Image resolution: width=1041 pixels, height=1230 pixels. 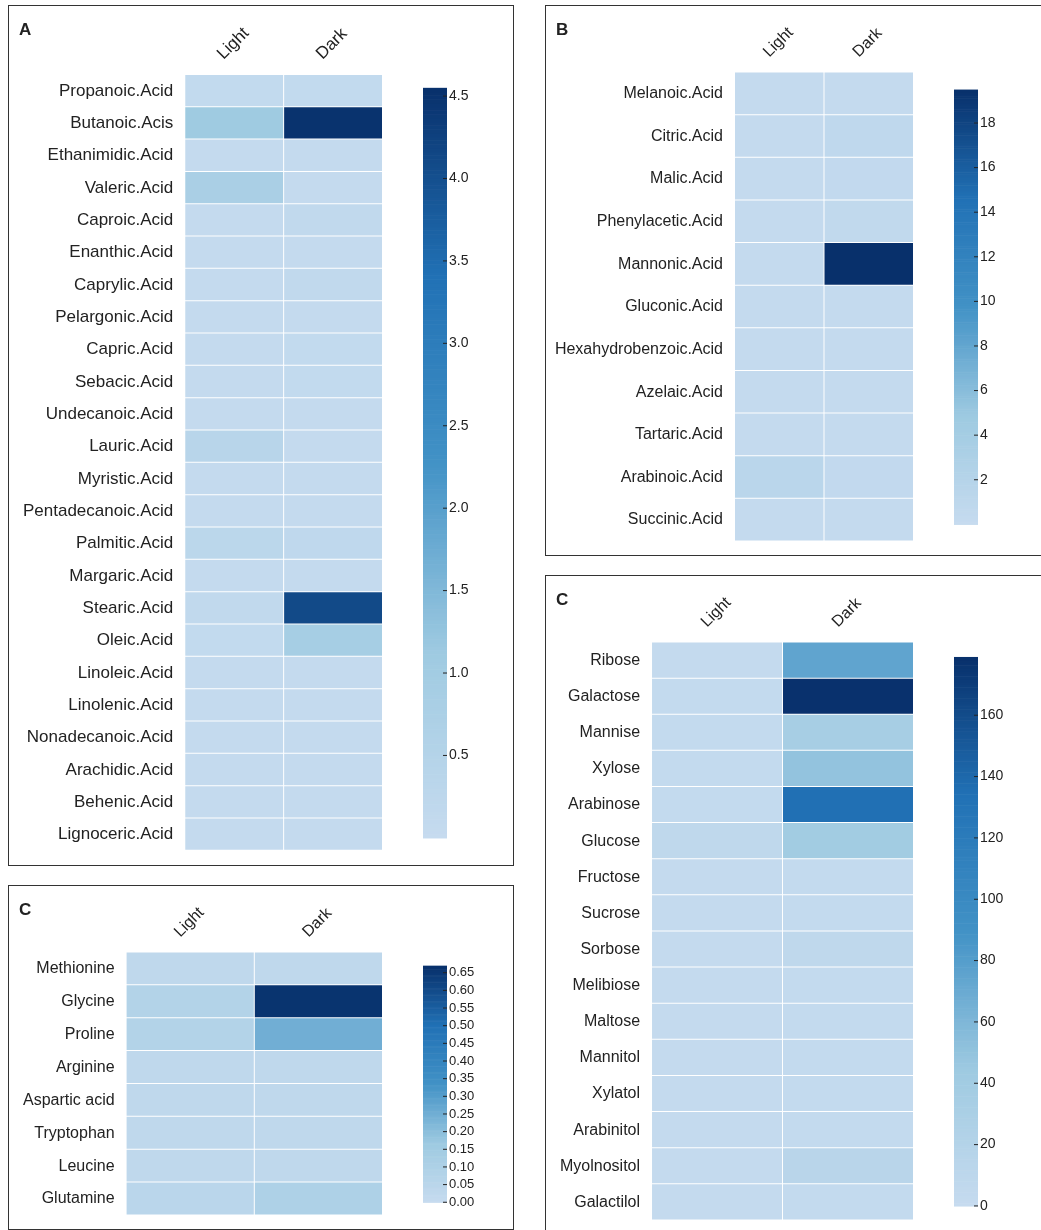 I want to click on color-bar-label: 40, so click(x=988, y=1082).